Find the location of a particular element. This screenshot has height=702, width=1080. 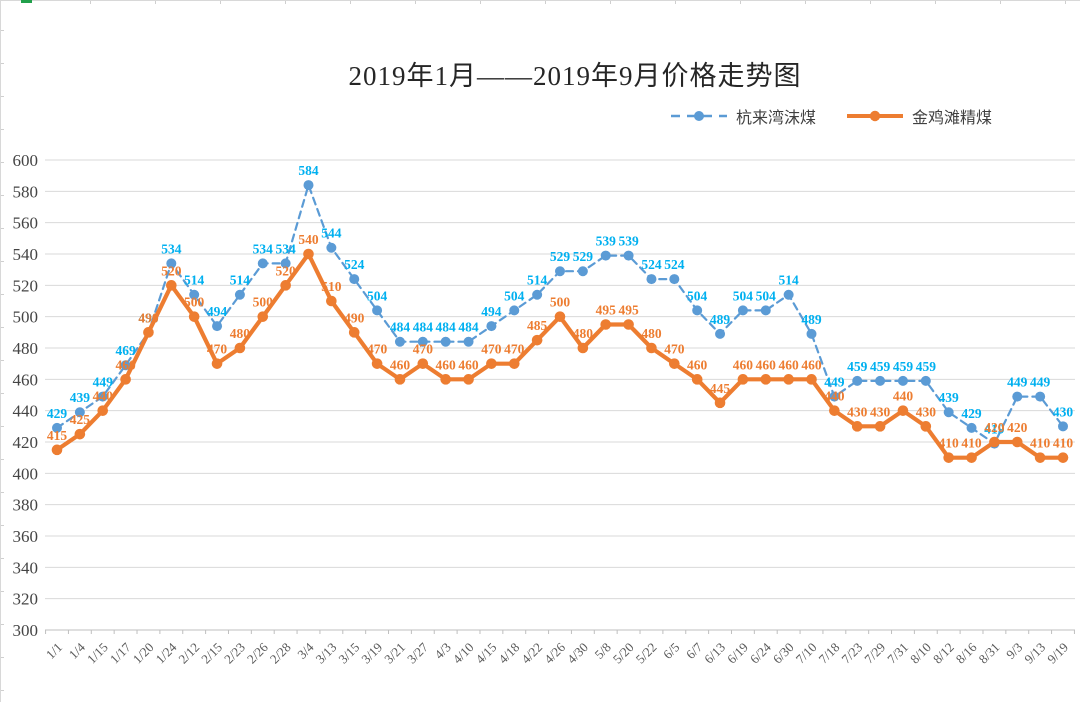

data-label: 534 is located at coordinates (171, 248).